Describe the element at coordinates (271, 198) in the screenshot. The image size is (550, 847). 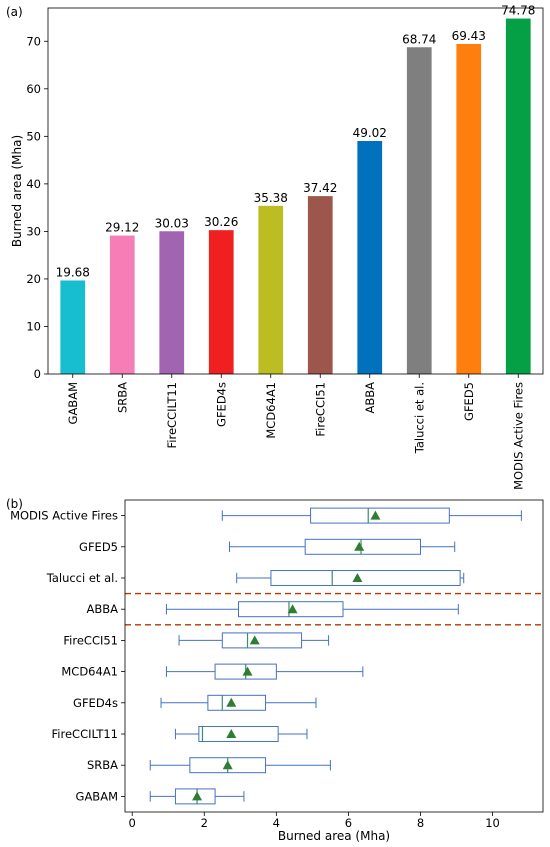
I see `bar-value-label: 35.38` at that location.